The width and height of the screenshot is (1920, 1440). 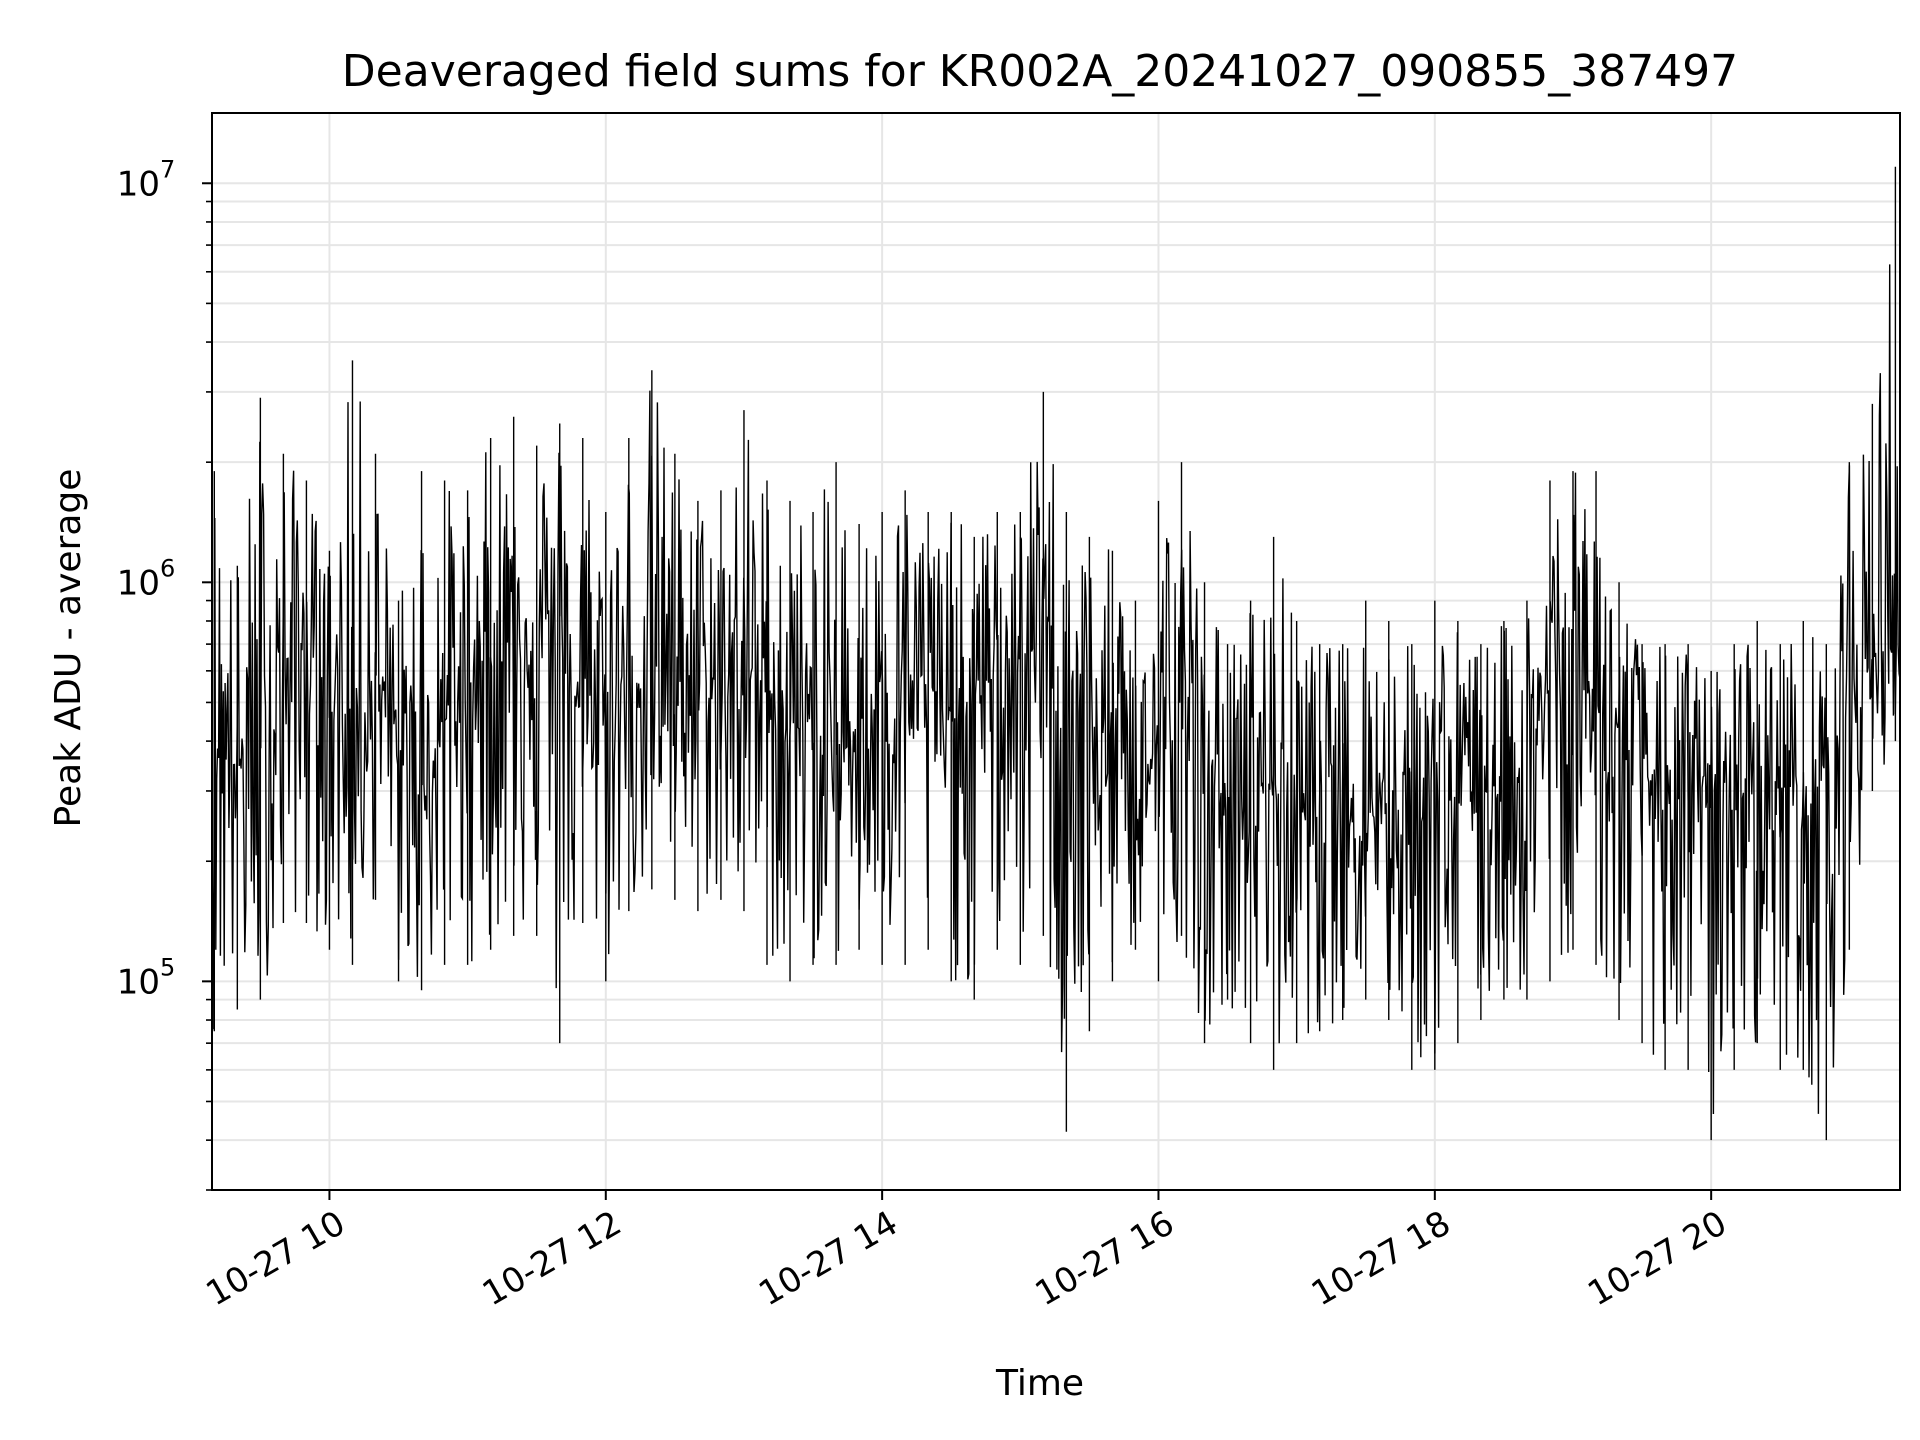 What do you see at coordinates (167, 967) in the screenshot?
I see `y-tick-exponent: 5` at bounding box center [167, 967].